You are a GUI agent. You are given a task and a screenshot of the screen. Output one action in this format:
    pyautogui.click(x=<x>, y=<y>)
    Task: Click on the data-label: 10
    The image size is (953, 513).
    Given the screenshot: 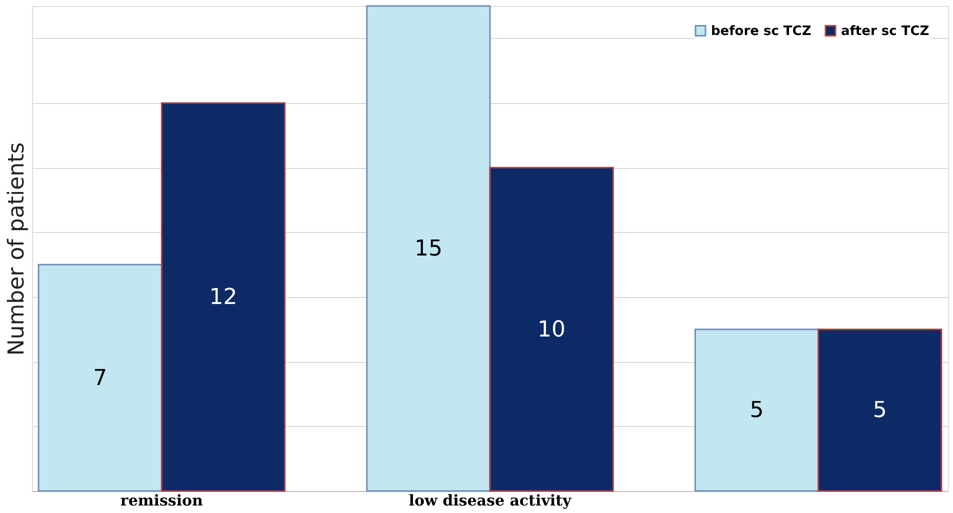 What is the action you would take?
    pyautogui.click(x=552, y=329)
    